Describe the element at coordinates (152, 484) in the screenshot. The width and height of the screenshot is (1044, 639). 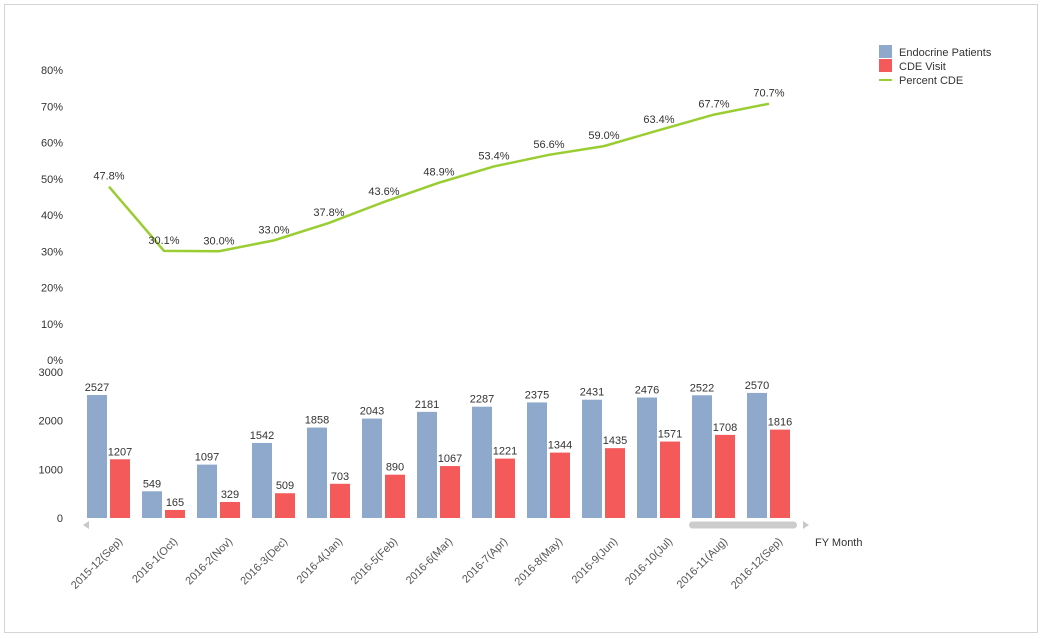
I see `endocrine-patients-data-label: 549` at that location.